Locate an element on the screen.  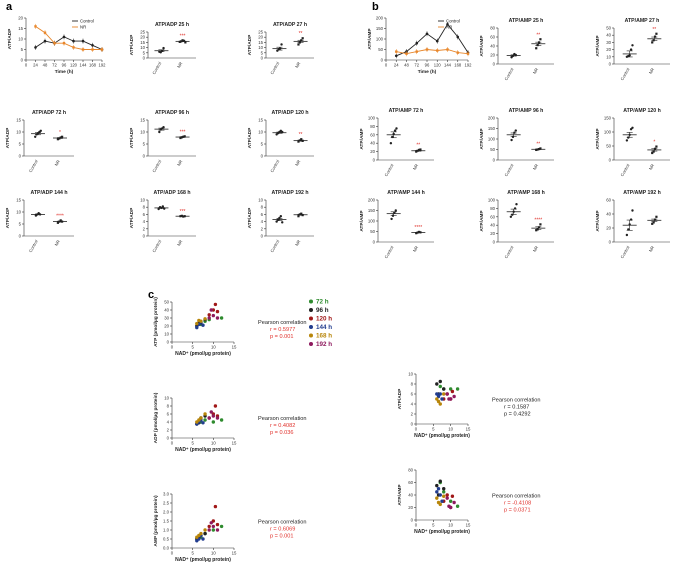
y-tick-label: 8 is located at coordinates (168, 406).